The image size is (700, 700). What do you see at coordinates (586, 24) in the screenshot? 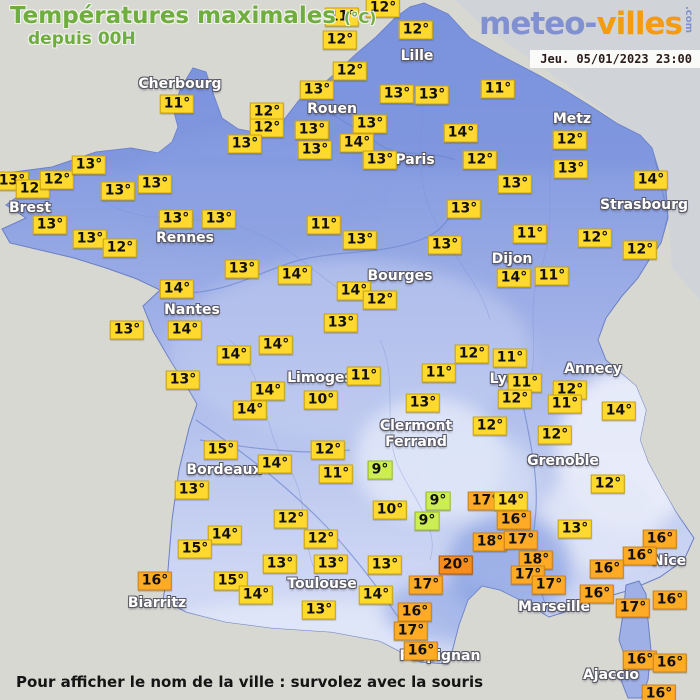
I see `meteo-villes-logo: meteo-villes.com` at bounding box center [586, 24].